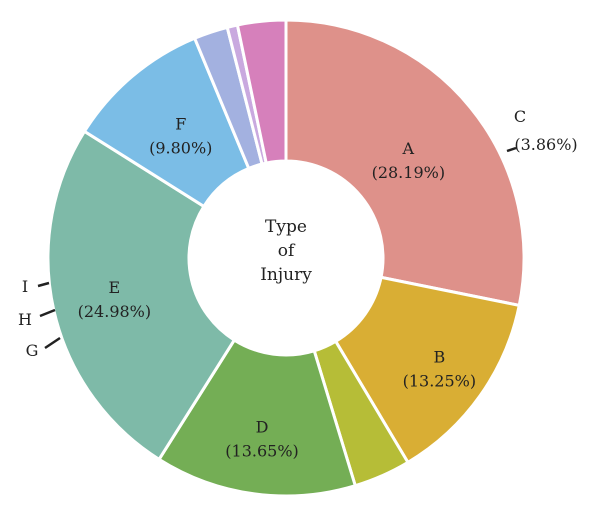  What do you see at coordinates (262, 450) in the screenshot?
I see `slice-percent-d: (13.65%)` at bounding box center [262, 450].